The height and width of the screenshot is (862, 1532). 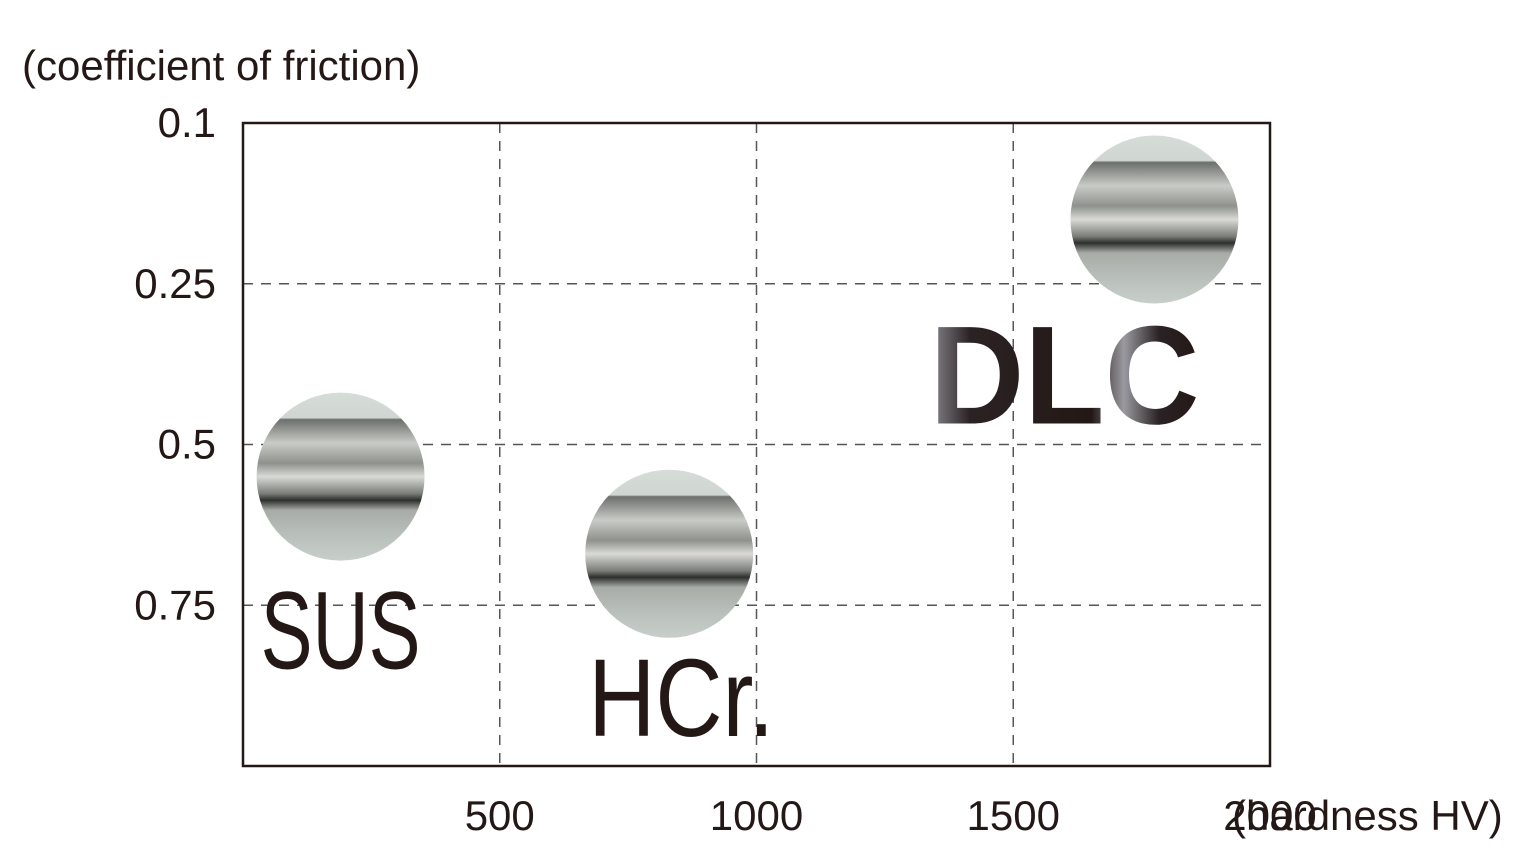 What do you see at coordinates (175, 283) in the screenshot?
I see `y-tick-label: 0.25` at bounding box center [175, 283].